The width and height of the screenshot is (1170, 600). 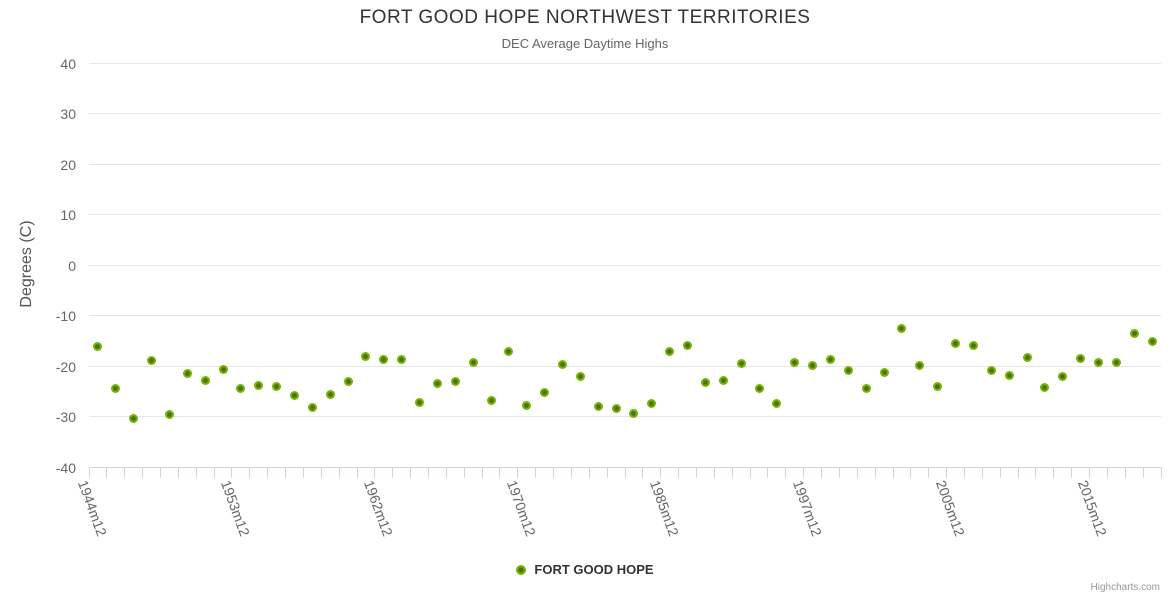 What do you see at coordinates (664, 507) in the screenshot?
I see `x-axis-label: 1985m12` at bounding box center [664, 507].